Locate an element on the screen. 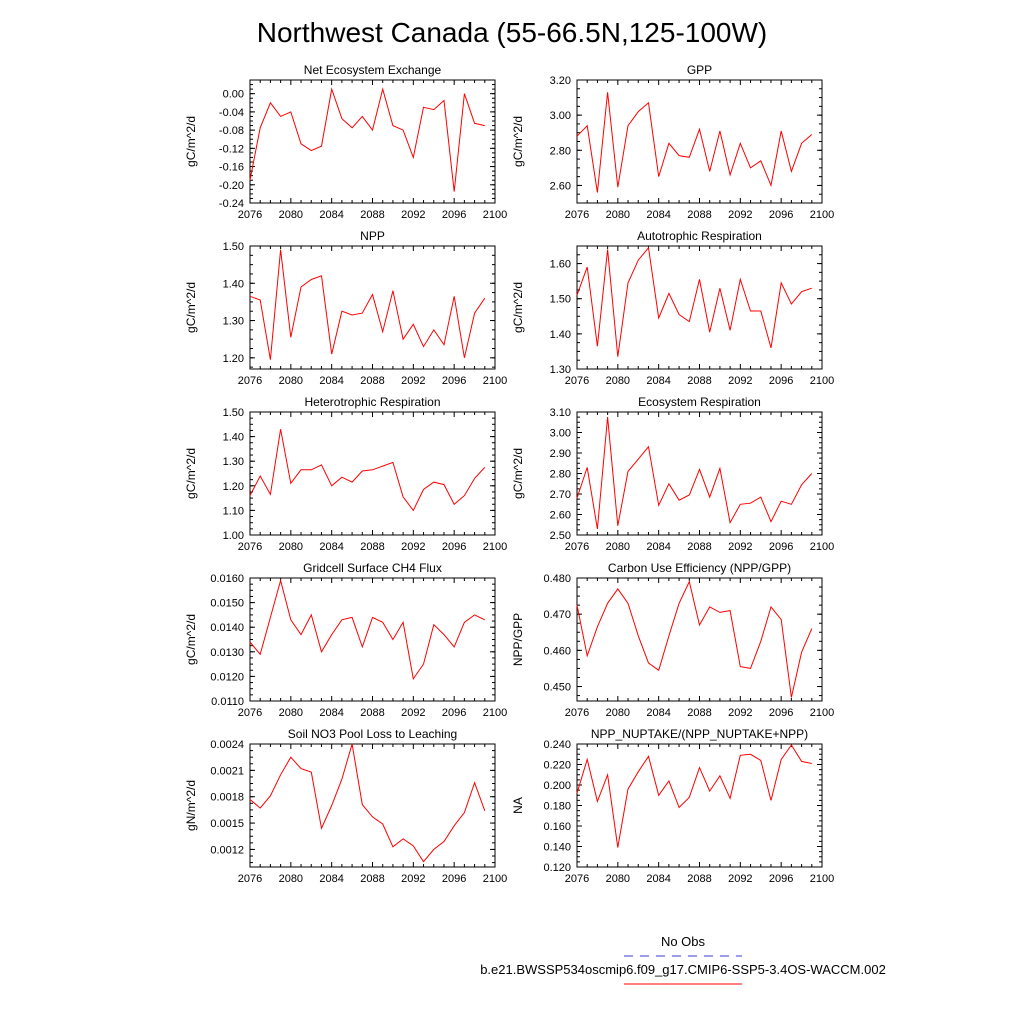 This screenshot has height=1024, width=1024. y-tick-label: 0.450 is located at coordinates (557, 688).